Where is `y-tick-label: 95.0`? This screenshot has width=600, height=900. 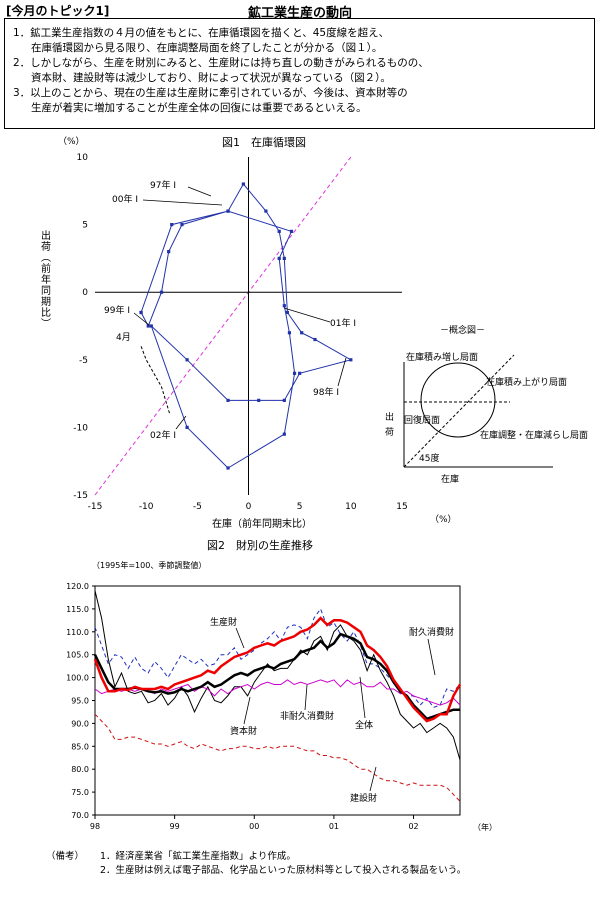
y-tick-label: 95.0 is located at coordinates (80, 701).